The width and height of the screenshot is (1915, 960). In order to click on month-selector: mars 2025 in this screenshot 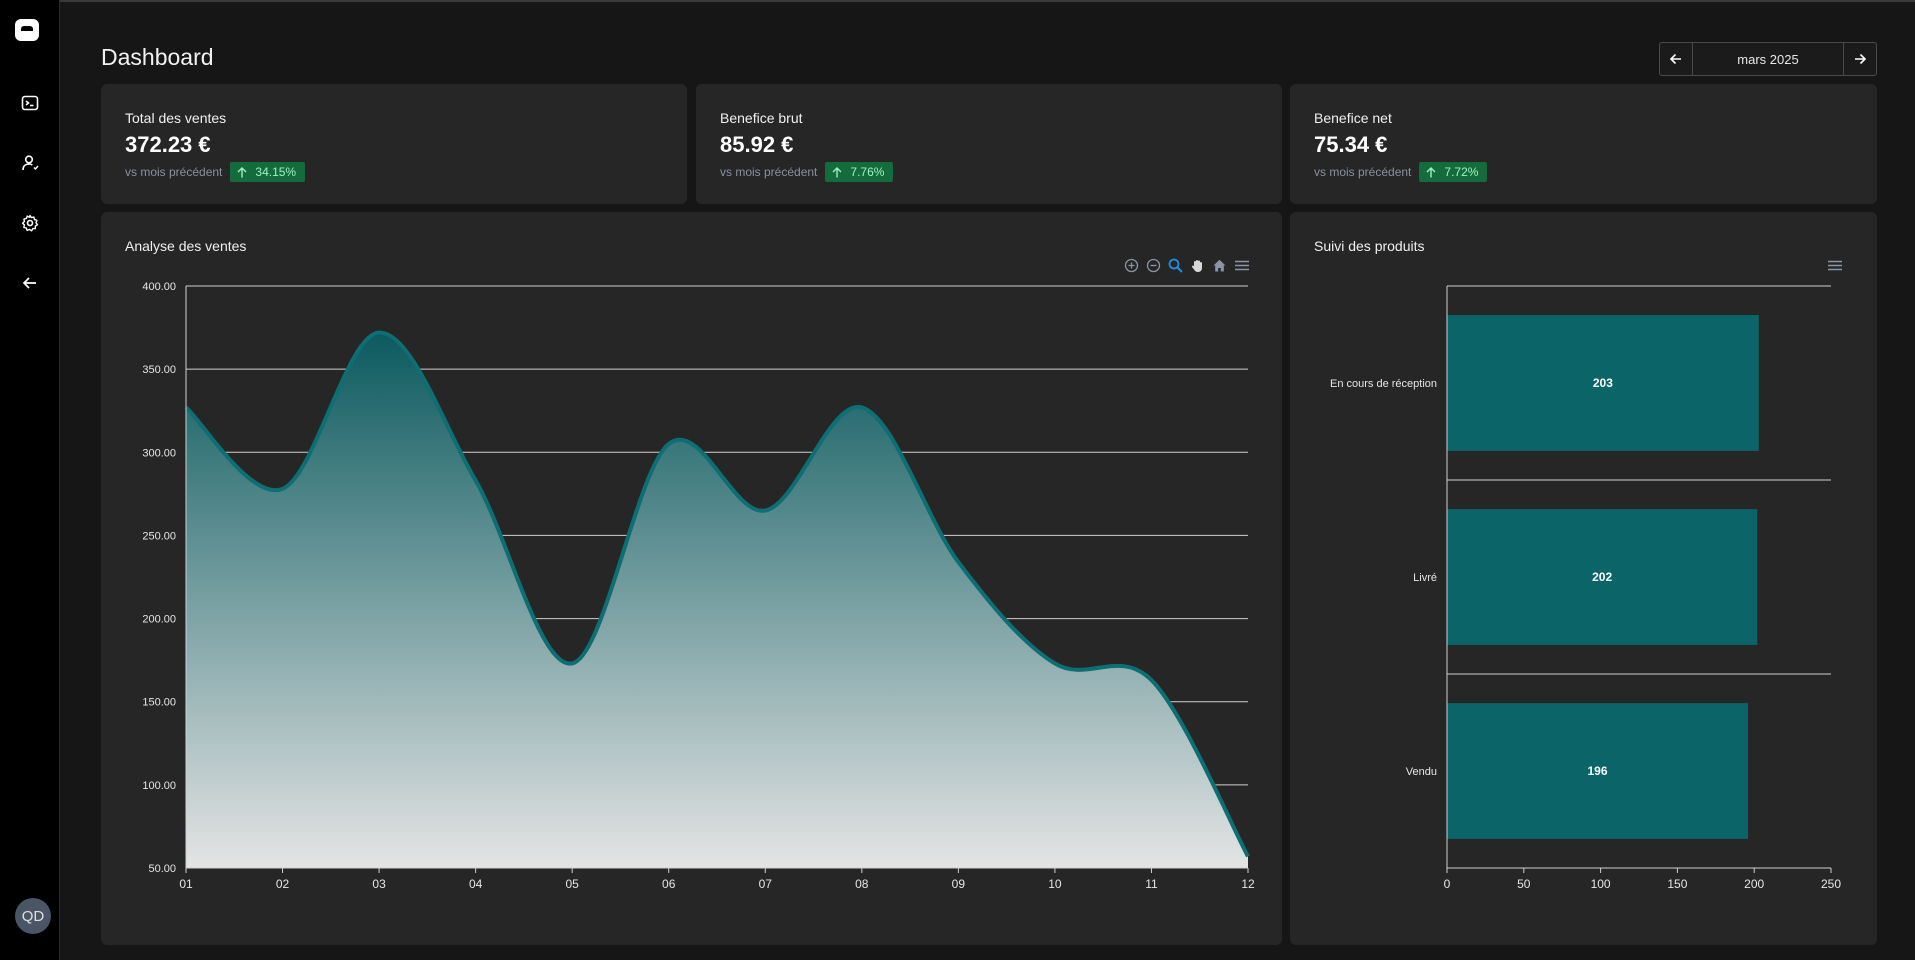, I will do `click(1768, 59)`.